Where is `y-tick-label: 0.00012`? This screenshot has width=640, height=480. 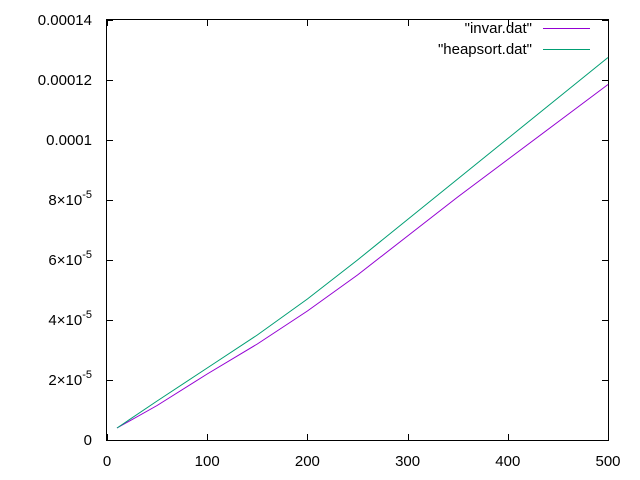 y-tick-label: 0.00012 is located at coordinates (65, 80).